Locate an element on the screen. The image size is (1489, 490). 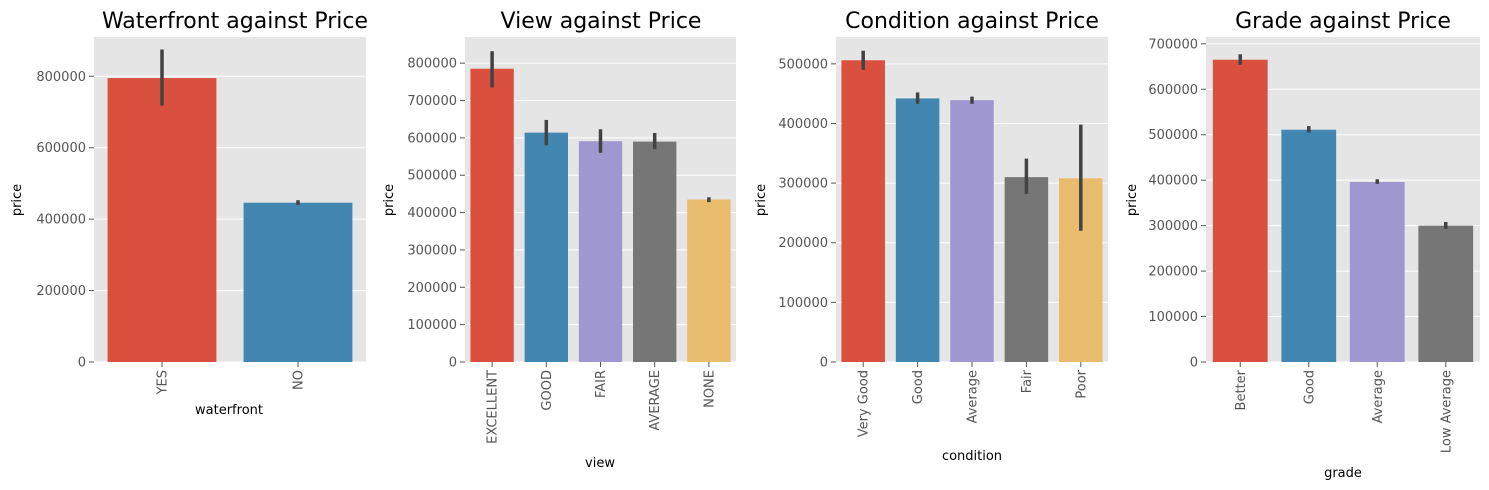
x-tick-label: EXCELLENT is located at coordinates (493, 407).